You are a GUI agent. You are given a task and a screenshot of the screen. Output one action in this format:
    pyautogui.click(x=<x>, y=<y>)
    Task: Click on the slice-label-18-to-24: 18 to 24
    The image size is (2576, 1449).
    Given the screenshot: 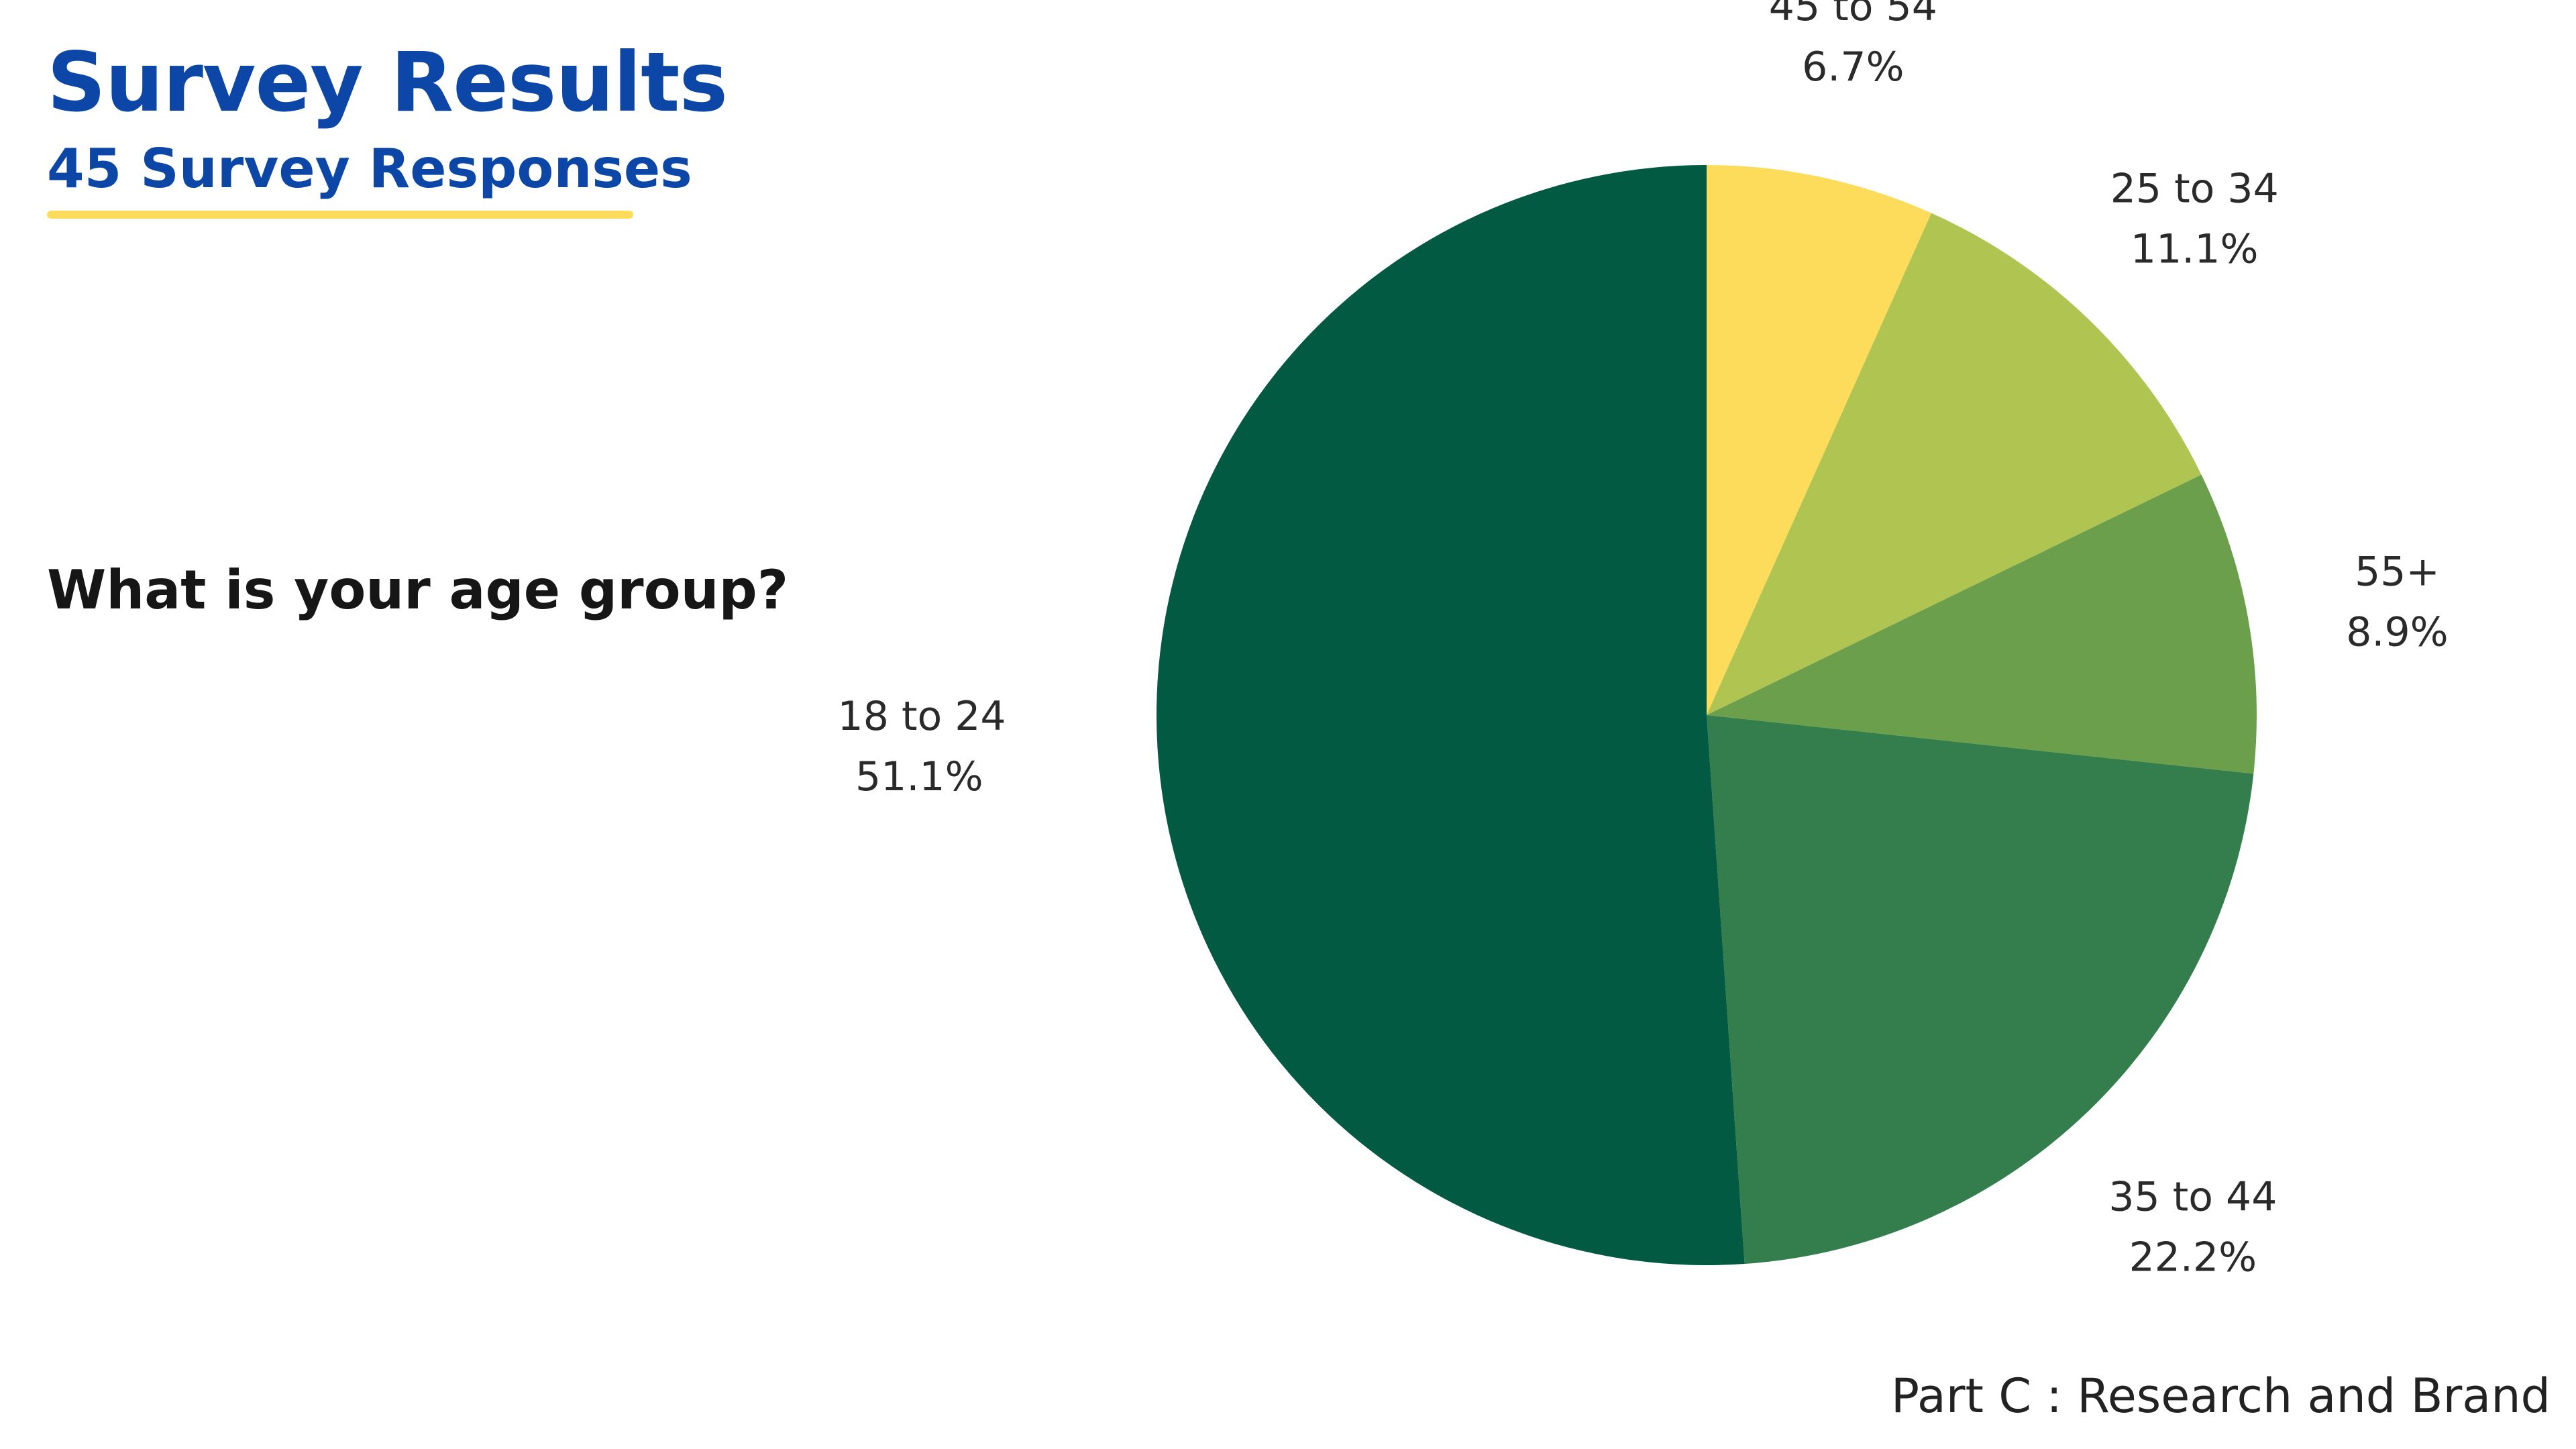 What is the action you would take?
    pyautogui.click(x=922, y=716)
    